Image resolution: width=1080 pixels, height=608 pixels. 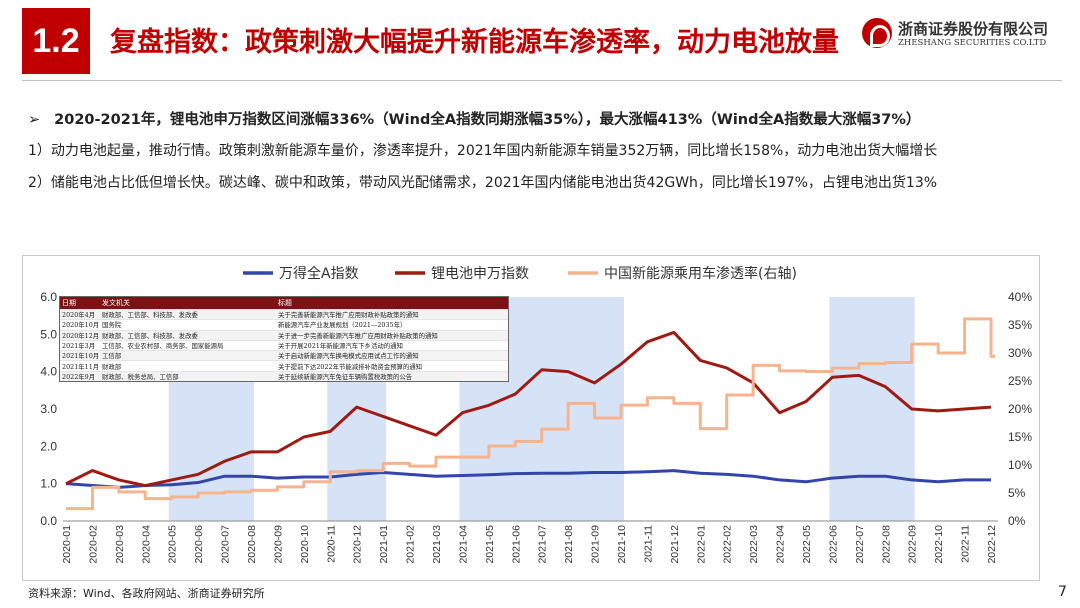 I want to click on x-tick-label: 2021-06, so click(x=516, y=544).